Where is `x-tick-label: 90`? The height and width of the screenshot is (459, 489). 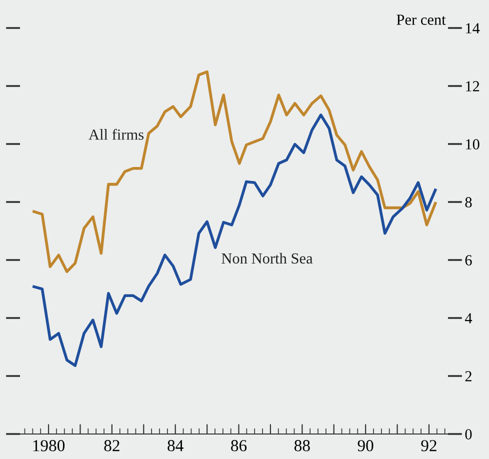
x-tick-label: 90 is located at coordinates (366, 446).